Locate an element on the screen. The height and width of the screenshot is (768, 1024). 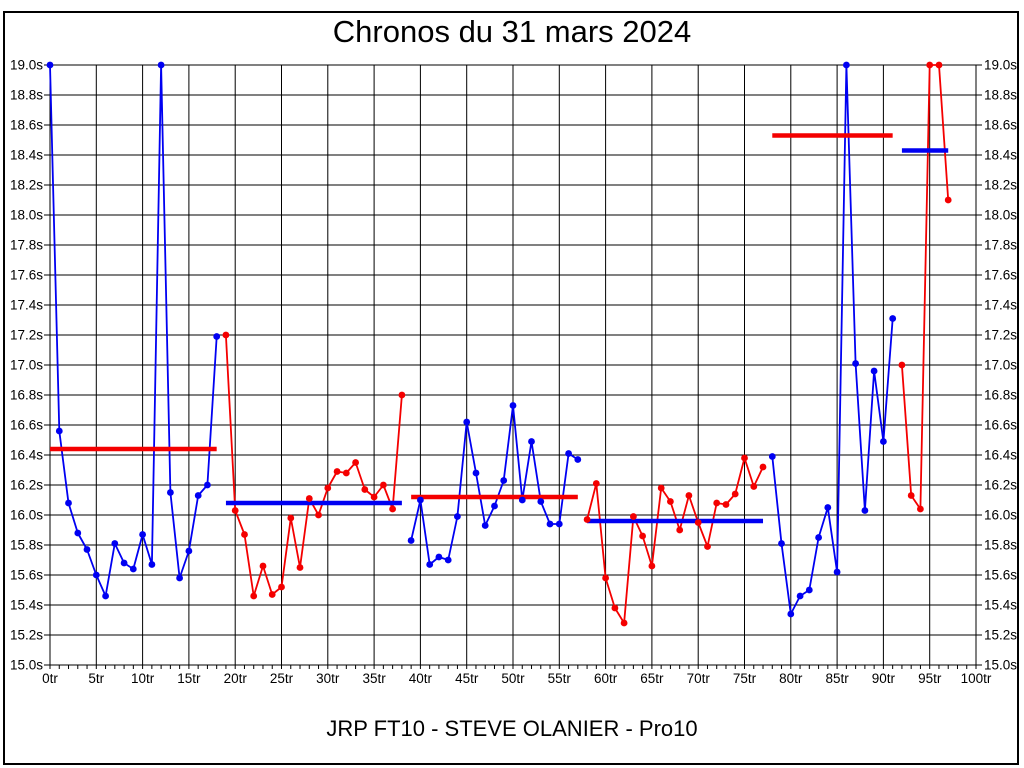
y-axis-label: 15.0s is located at coordinates (26, 665).